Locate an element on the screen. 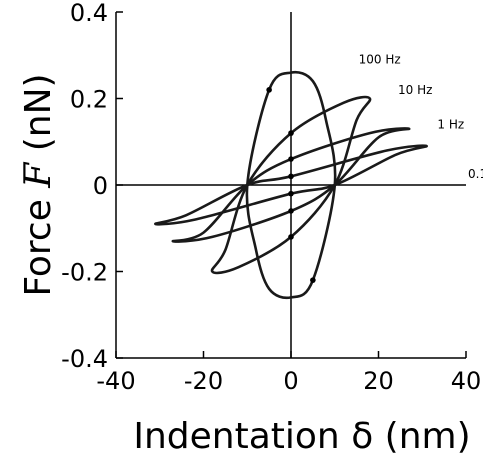 The image size is (483, 461). y-axis-title: Force F (nN) is located at coordinates (38, 184).